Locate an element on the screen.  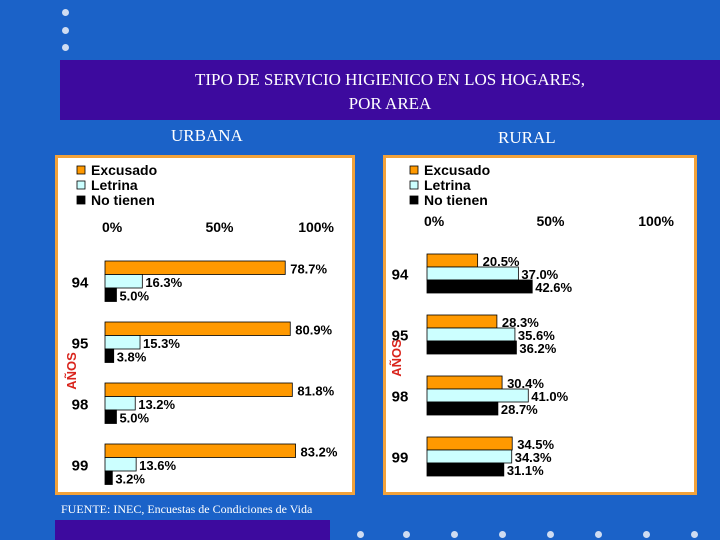
data-label-no-tienen: 28.7% is located at coordinates (519, 409).